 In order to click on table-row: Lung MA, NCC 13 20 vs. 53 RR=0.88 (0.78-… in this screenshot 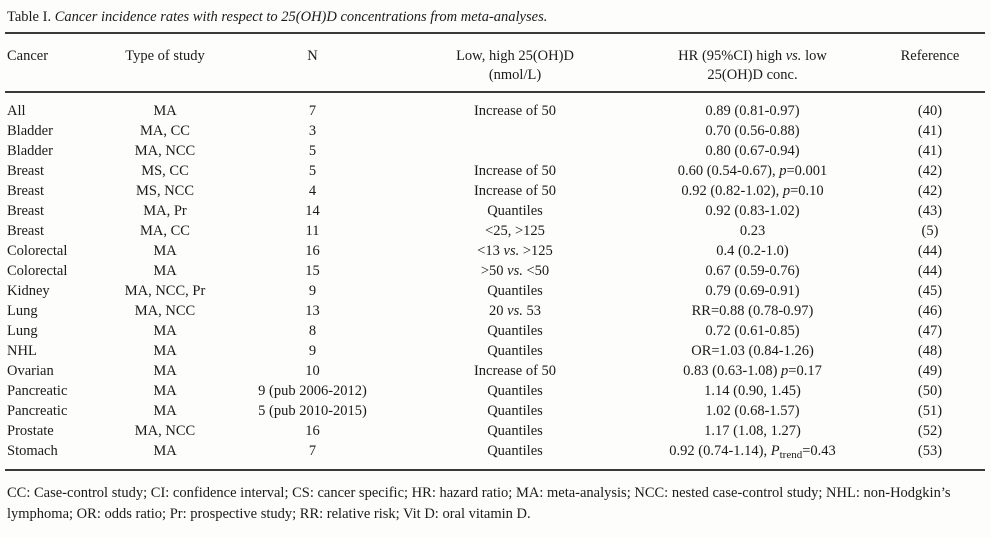, I will do `click(495, 311)`.